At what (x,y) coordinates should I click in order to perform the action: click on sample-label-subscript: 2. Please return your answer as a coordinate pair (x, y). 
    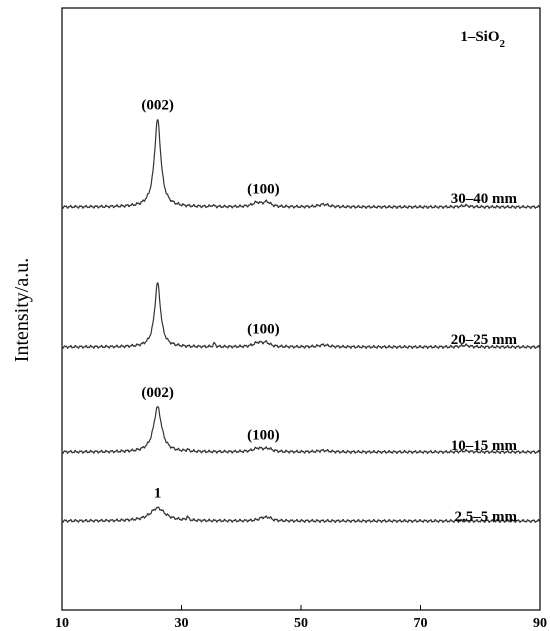
    Looking at the image, I should click on (503, 44).